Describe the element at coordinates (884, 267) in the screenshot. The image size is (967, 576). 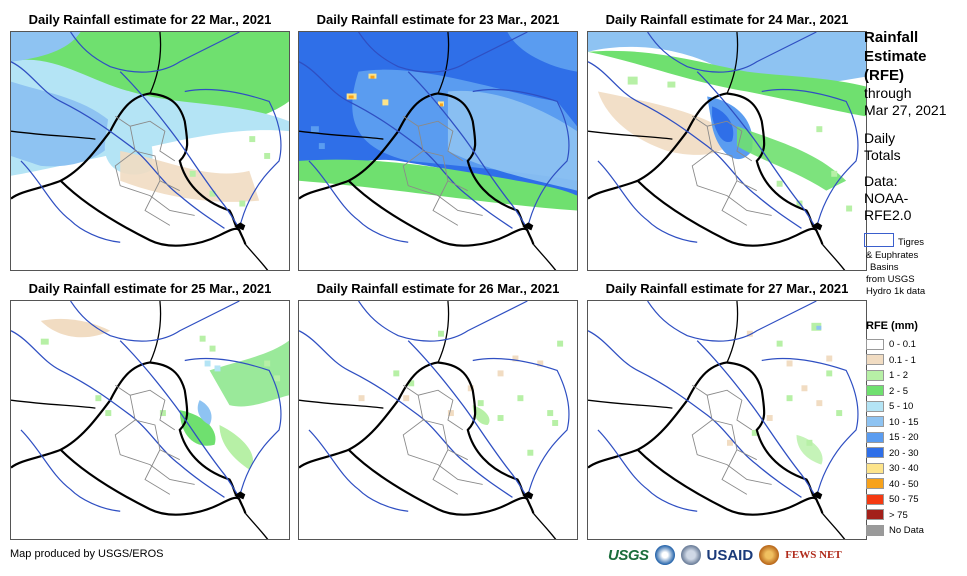
I see `basin-line3: Basins` at that location.